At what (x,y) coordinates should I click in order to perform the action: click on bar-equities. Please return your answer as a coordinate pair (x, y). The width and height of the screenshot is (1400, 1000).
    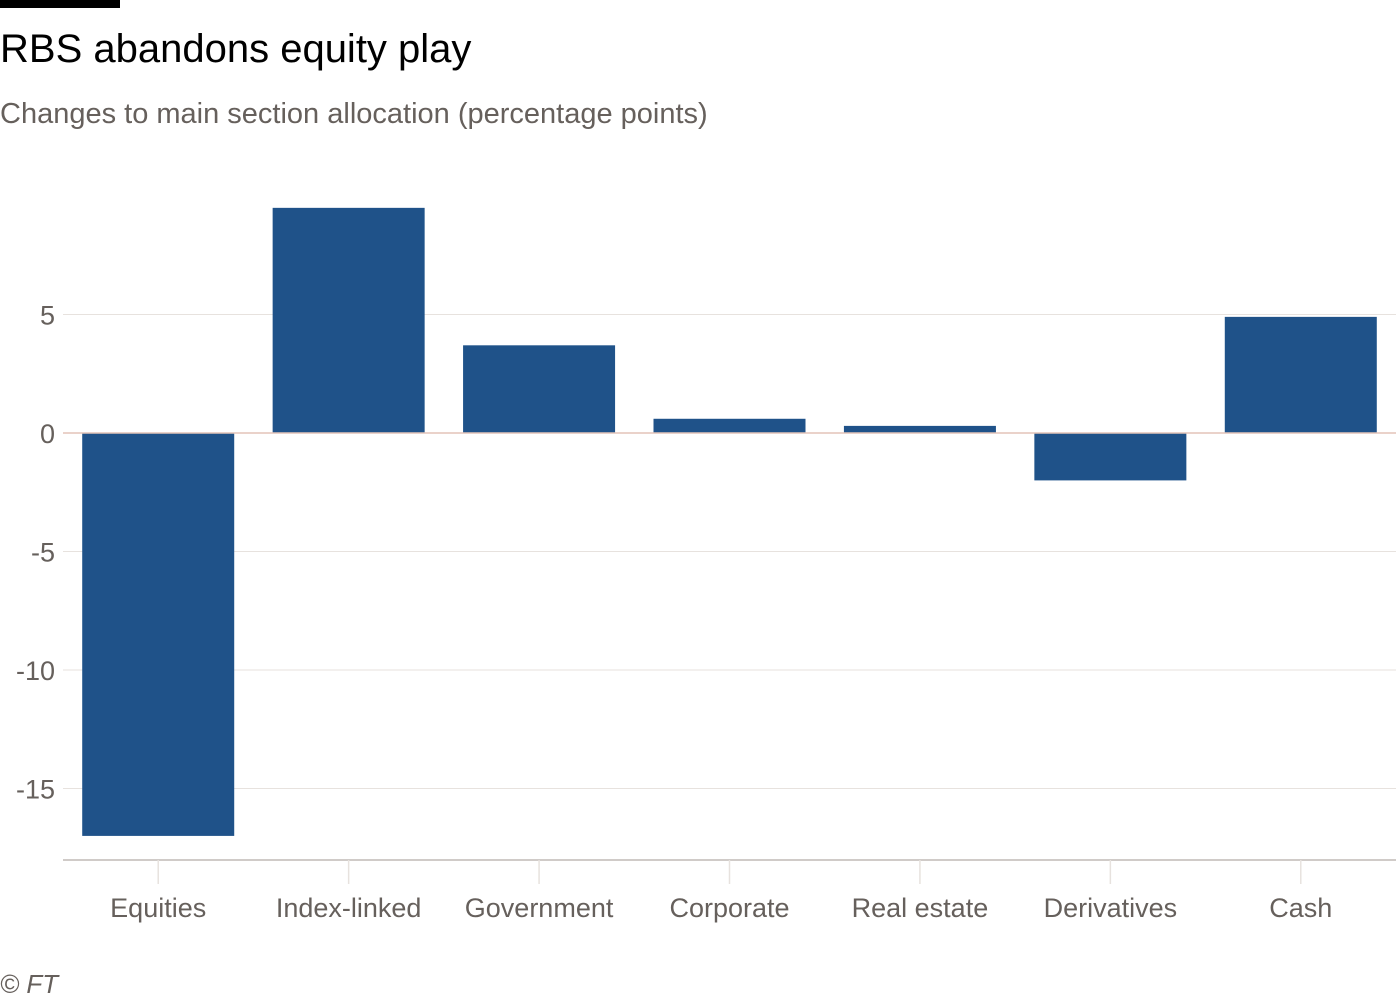
    Looking at the image, I should click on (158, 634).